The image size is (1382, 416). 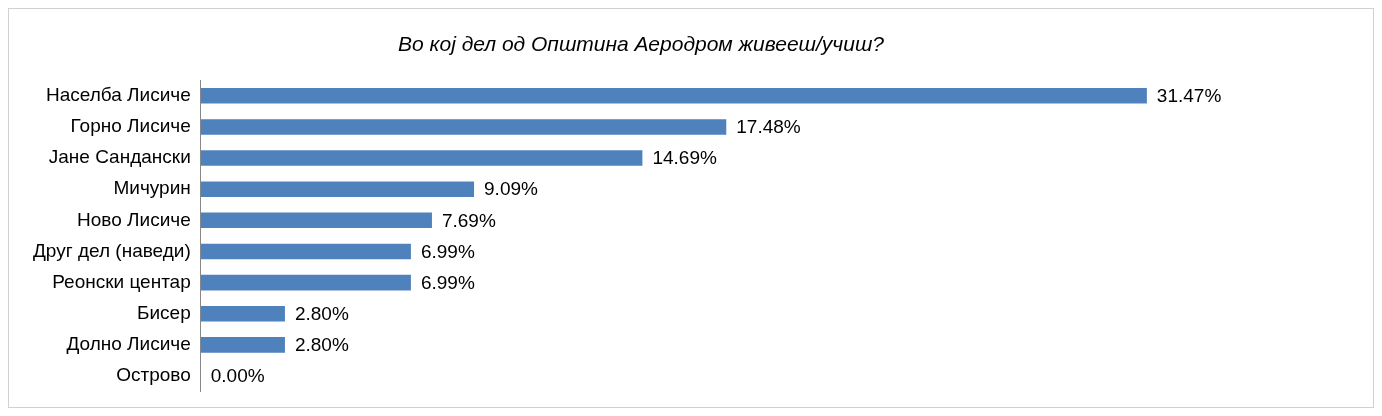 What do you see at coordinates (128, 344) in the screenshot?
I see `y-tick-label: Долно Лисиче` at bounding box center [128, 344].